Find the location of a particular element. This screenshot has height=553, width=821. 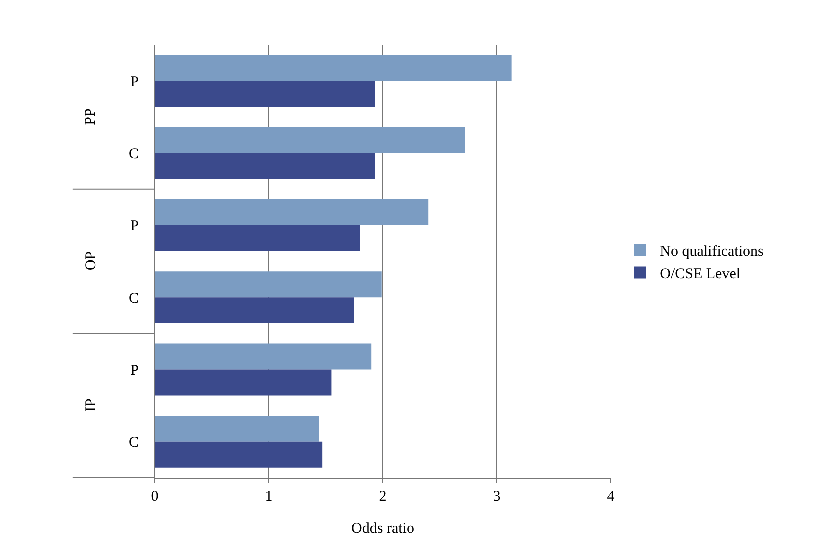

legend-label: No qualifications is located at coordinates (712, 252).